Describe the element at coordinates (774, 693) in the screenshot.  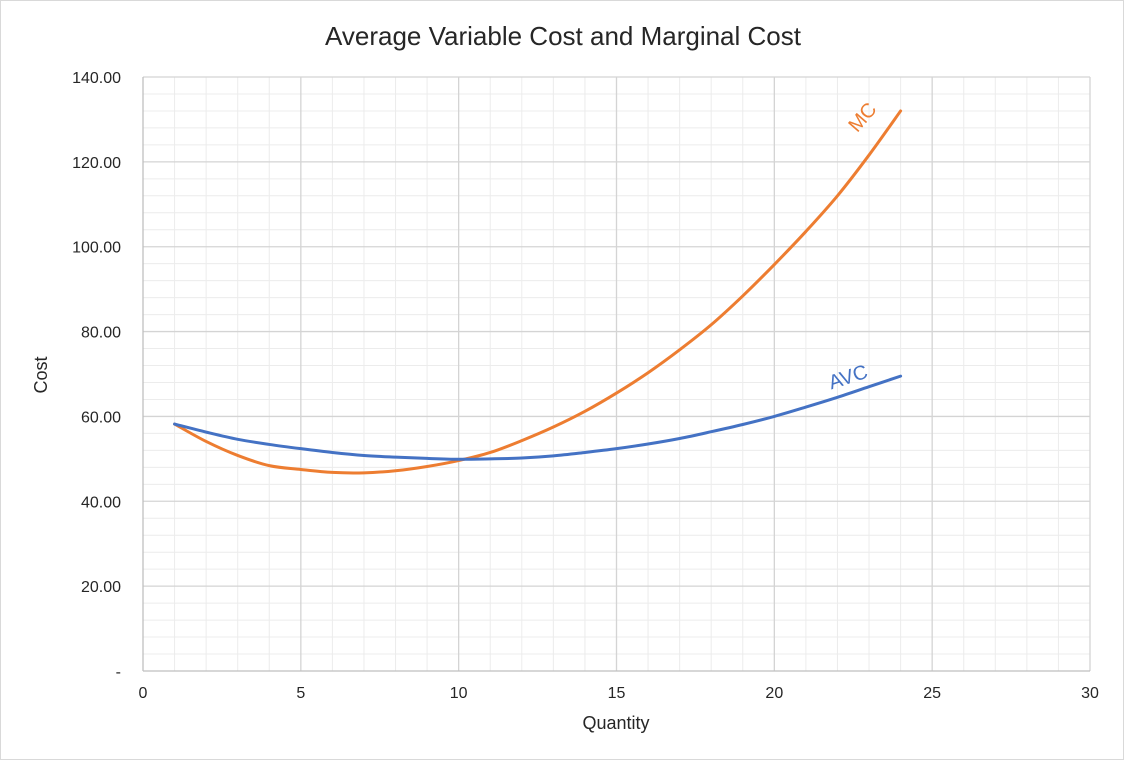
I see `x-tick-label: 20` at that location.